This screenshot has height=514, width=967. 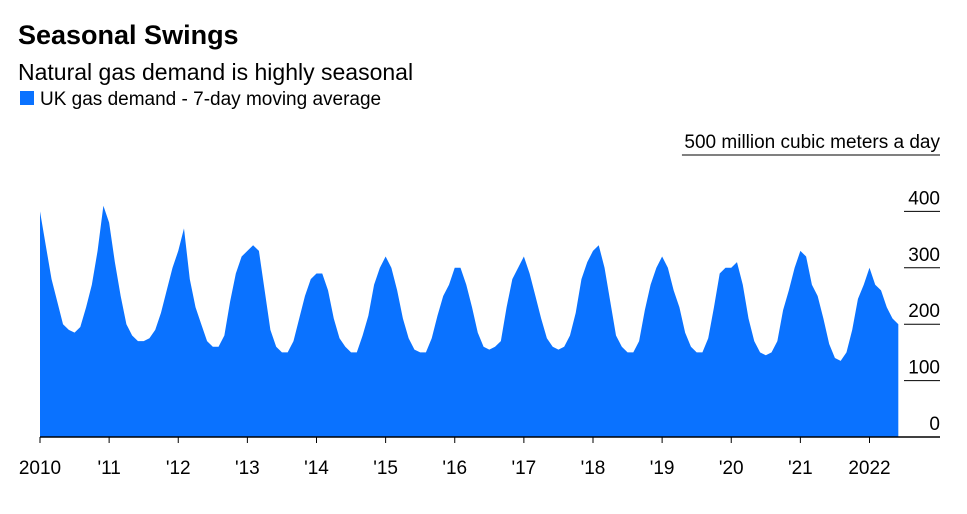 I want to click on y-tick-label: 100, so click(x=924, y=368).